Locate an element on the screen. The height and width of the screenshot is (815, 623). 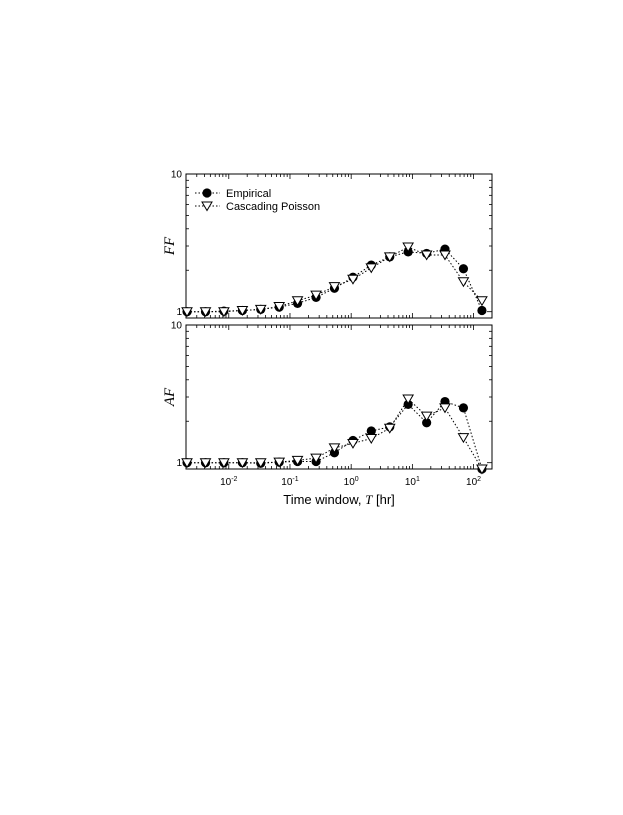
plot-frame is located at coordinates (339, 397).